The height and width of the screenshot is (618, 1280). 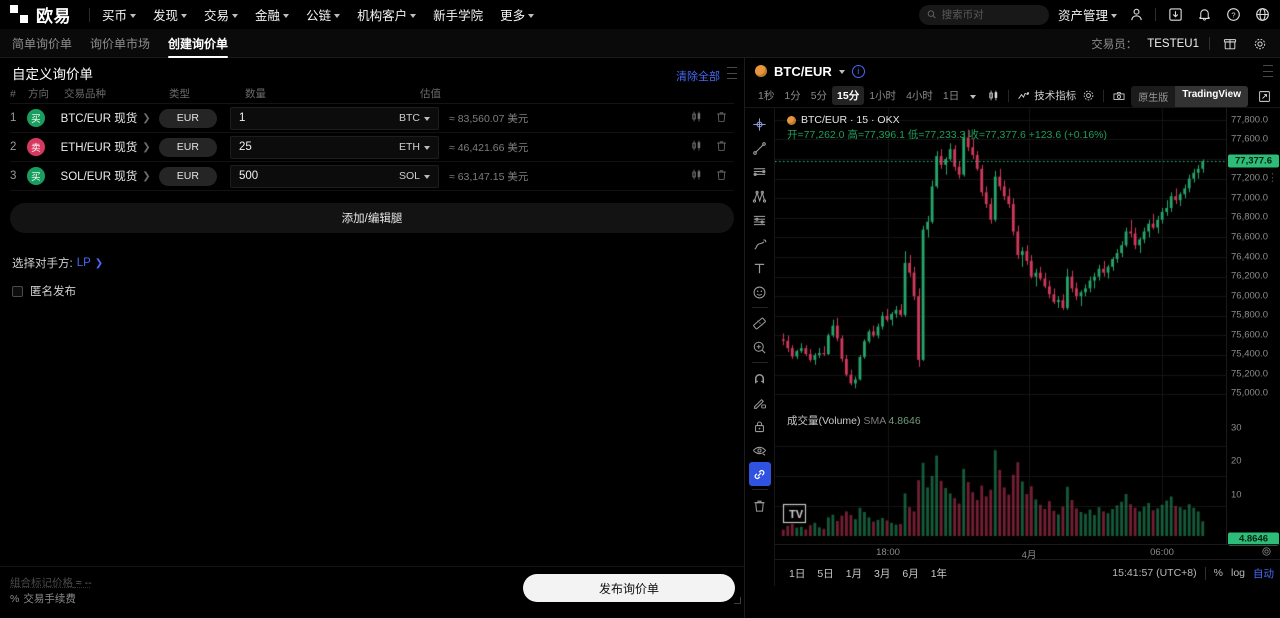 What do you see at coordinates (170, 14) in the screenshot?
I see `nav-item-discover: 发现` at bounding box center [170, 14].